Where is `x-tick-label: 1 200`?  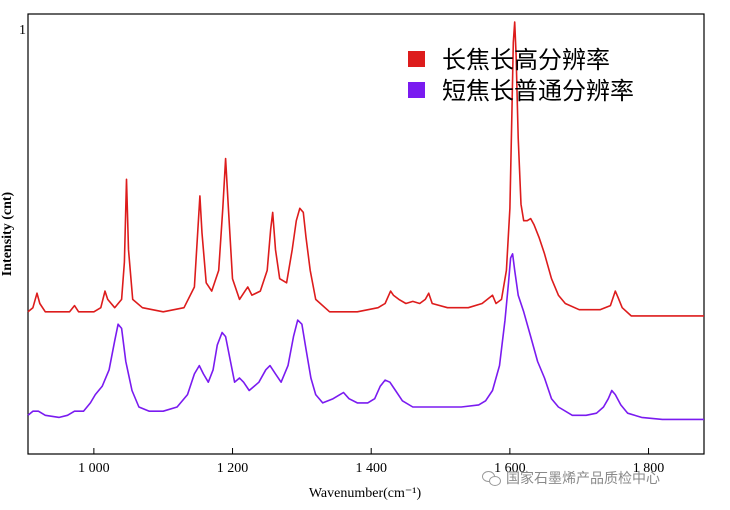
x-tick-label: 1 200 is located at coordinates (233, 468).